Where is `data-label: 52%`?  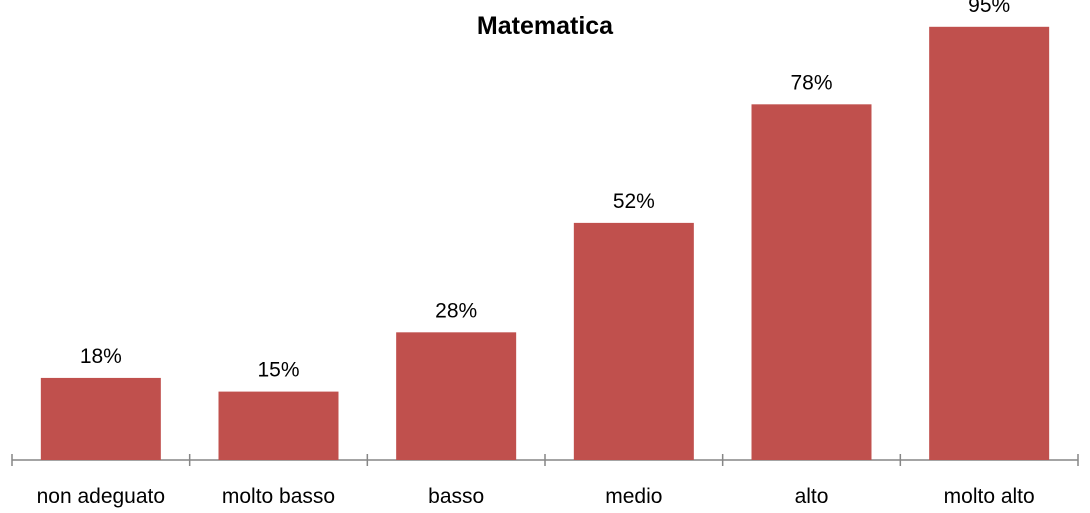
data-label: 52% is located at coordinates (634, 201).